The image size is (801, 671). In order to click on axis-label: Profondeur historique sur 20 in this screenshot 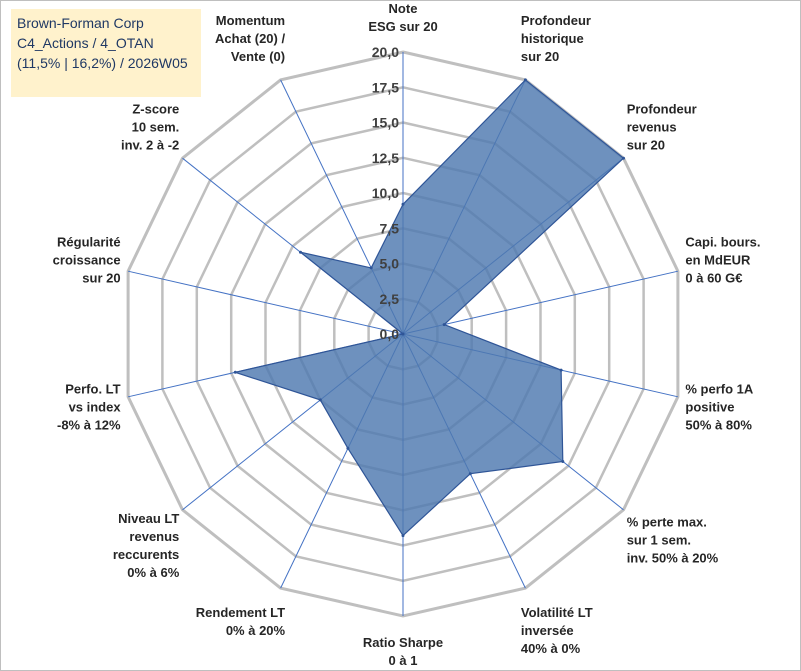, I will do `click(556, 38)`.